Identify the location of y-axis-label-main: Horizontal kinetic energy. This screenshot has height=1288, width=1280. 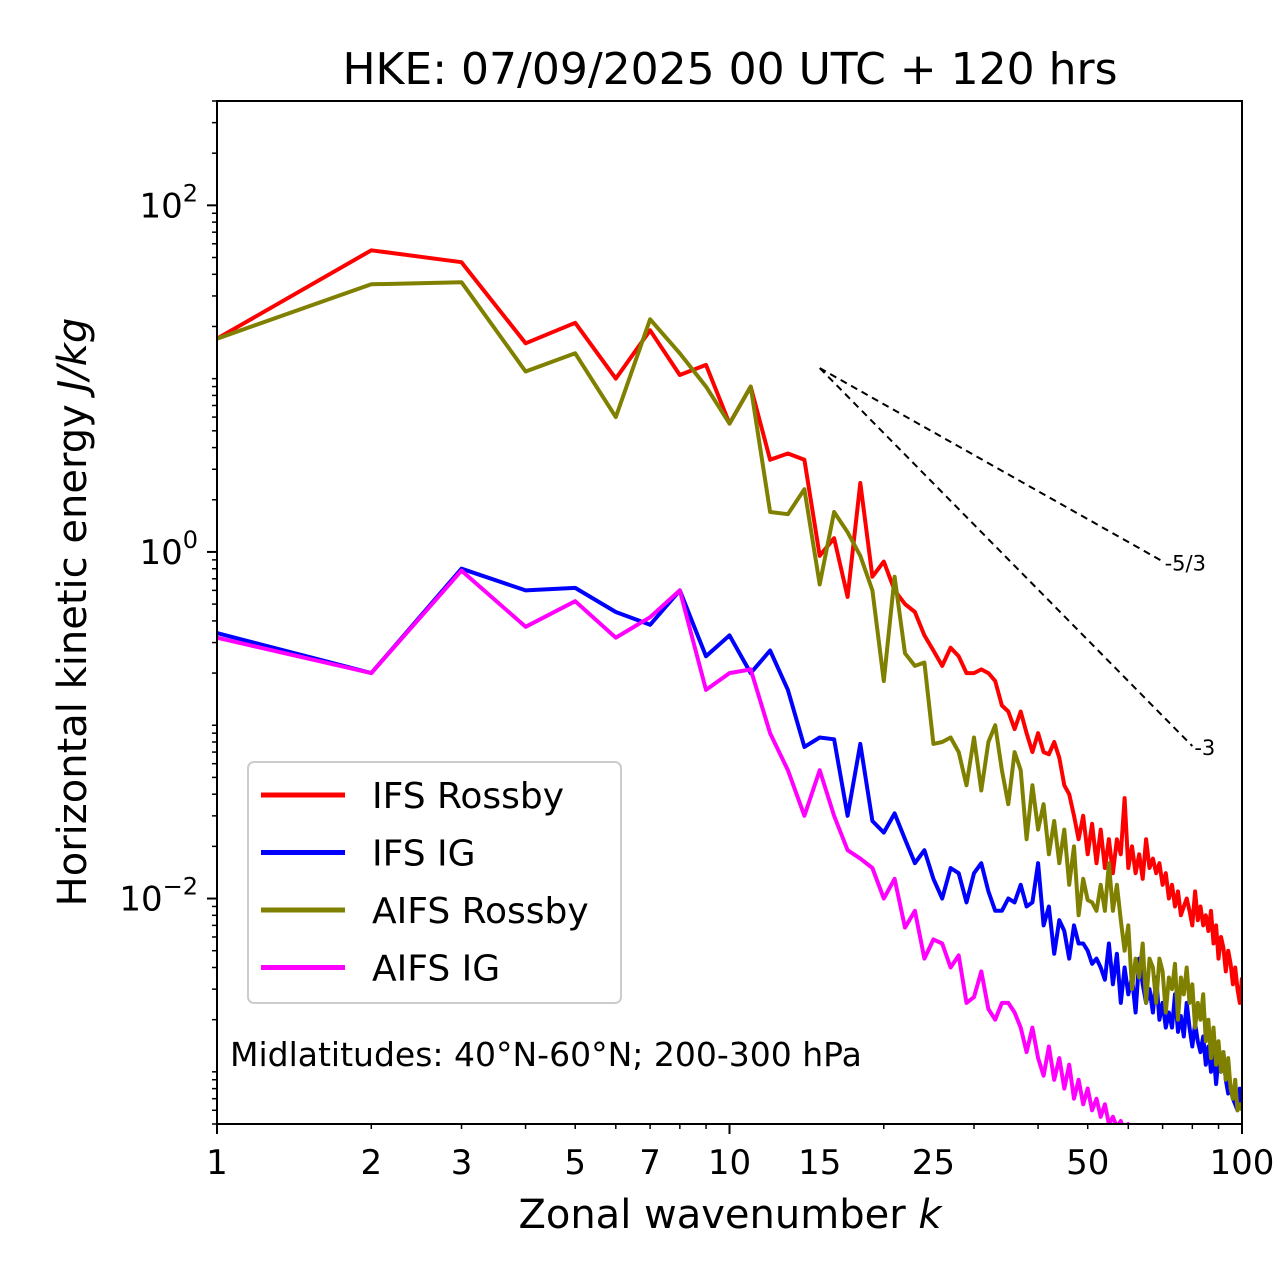
(73, 655).